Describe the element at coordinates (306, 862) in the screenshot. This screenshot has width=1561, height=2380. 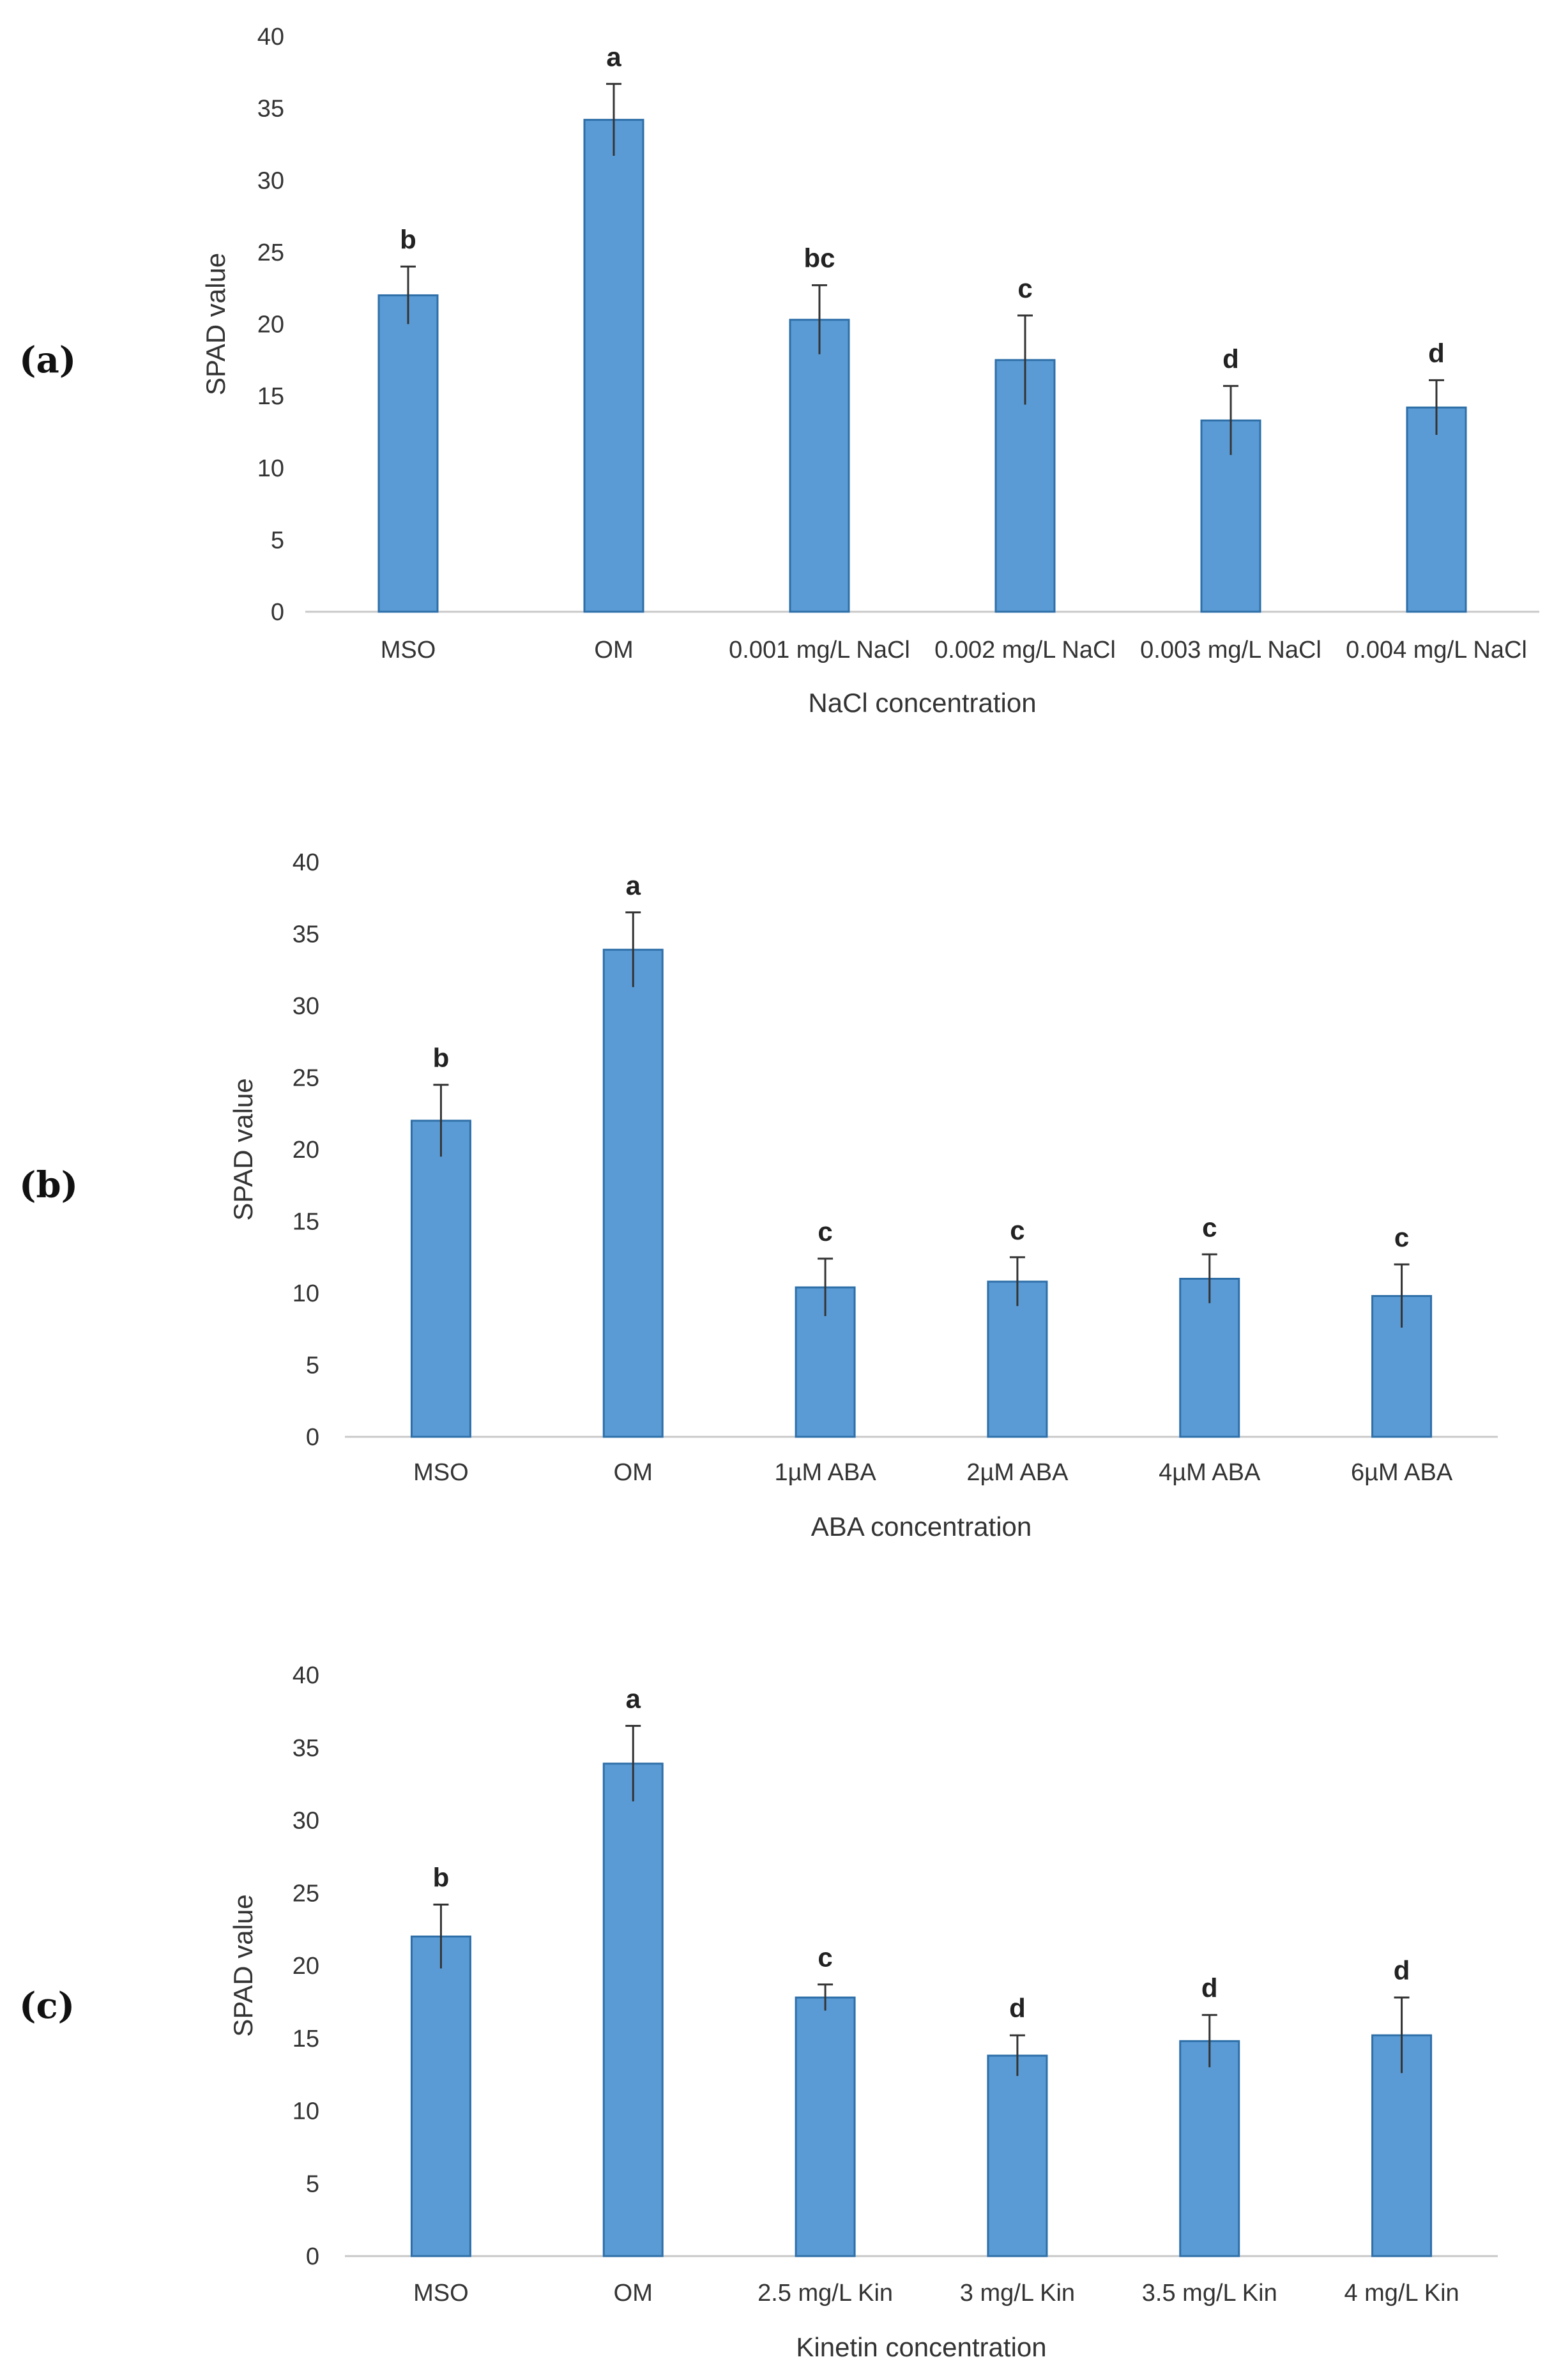
I see `panel-b-ytick-label: 40` at that location.